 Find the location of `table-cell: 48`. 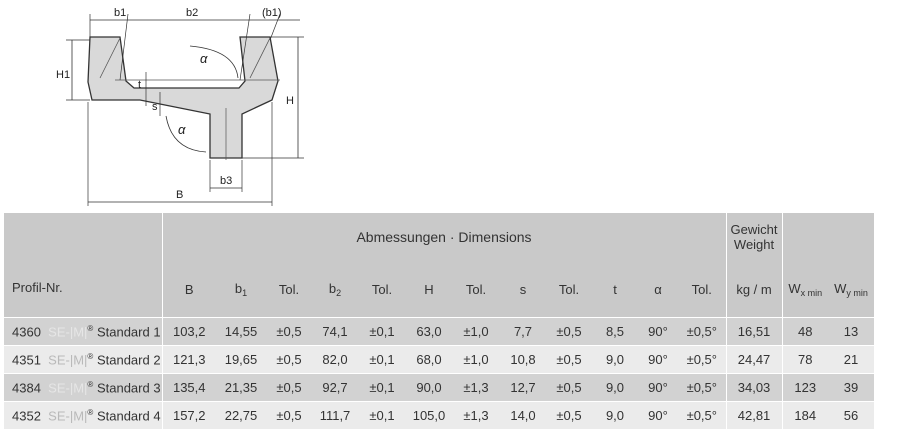

table-cell: 48 is located at coordinates (805, 332).